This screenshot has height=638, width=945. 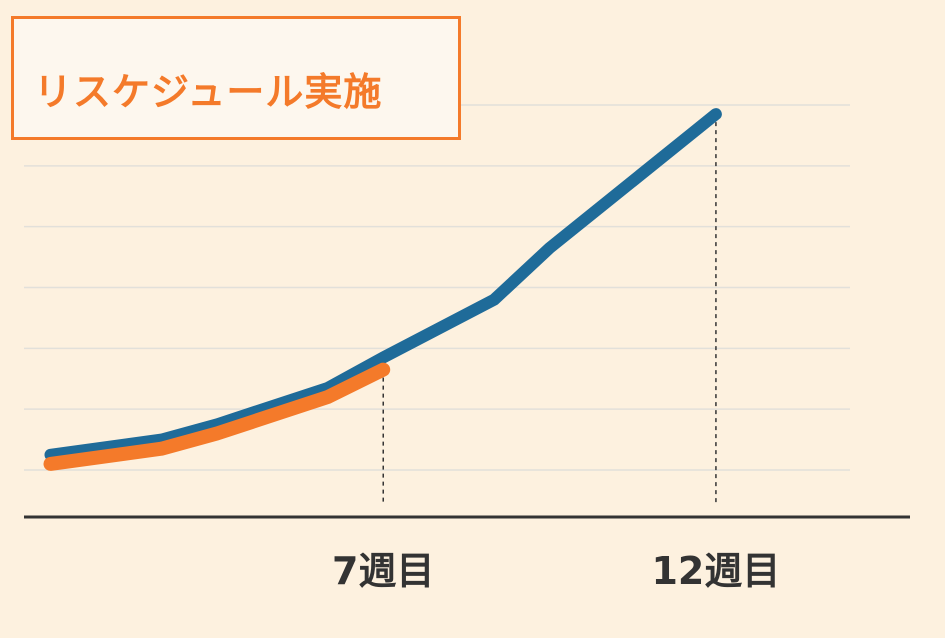 What do you see at coordinates (556, 571) in the screenshot?
I see `tick-labels: 7週目 12週目` at bounding box center [556, 571].